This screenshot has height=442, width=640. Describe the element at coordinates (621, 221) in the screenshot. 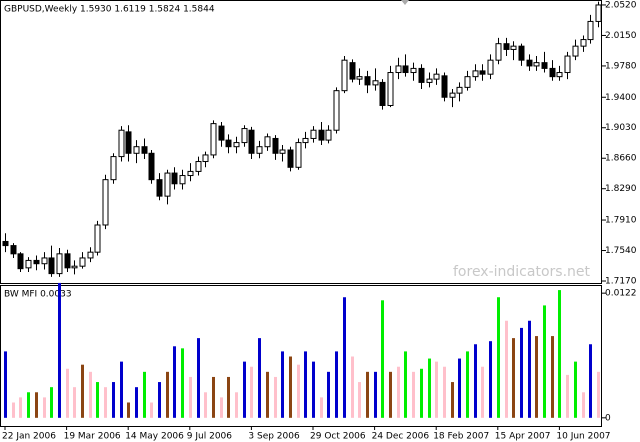

I see `y-tick-label: 1.7910` at that location.